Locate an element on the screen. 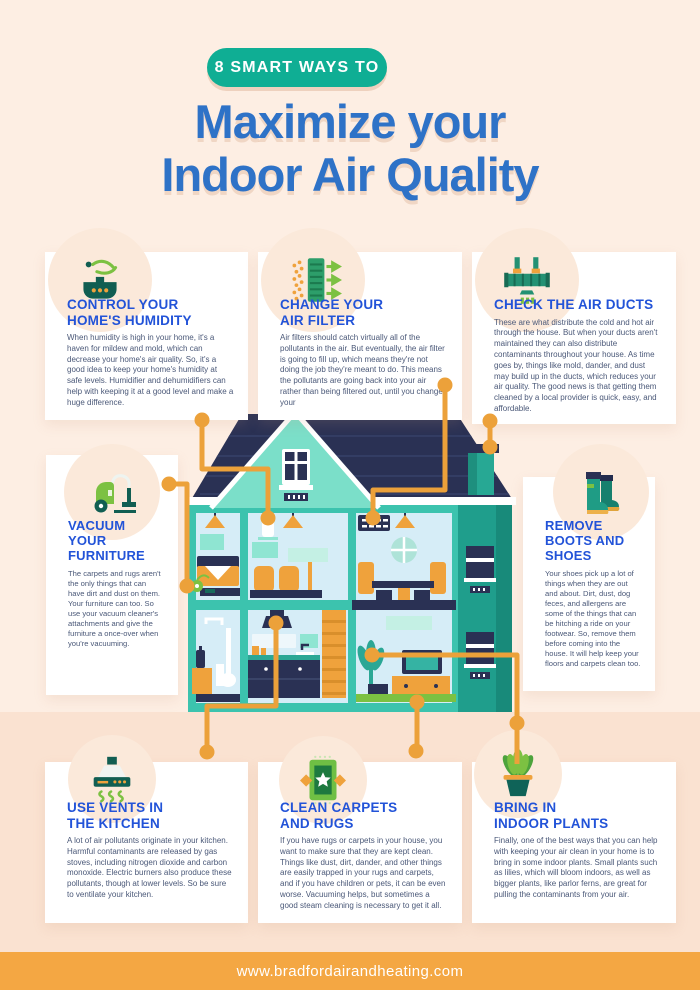  card-heading: VACUUM YOUR FURNITURE is located at coordinates (106, 540).